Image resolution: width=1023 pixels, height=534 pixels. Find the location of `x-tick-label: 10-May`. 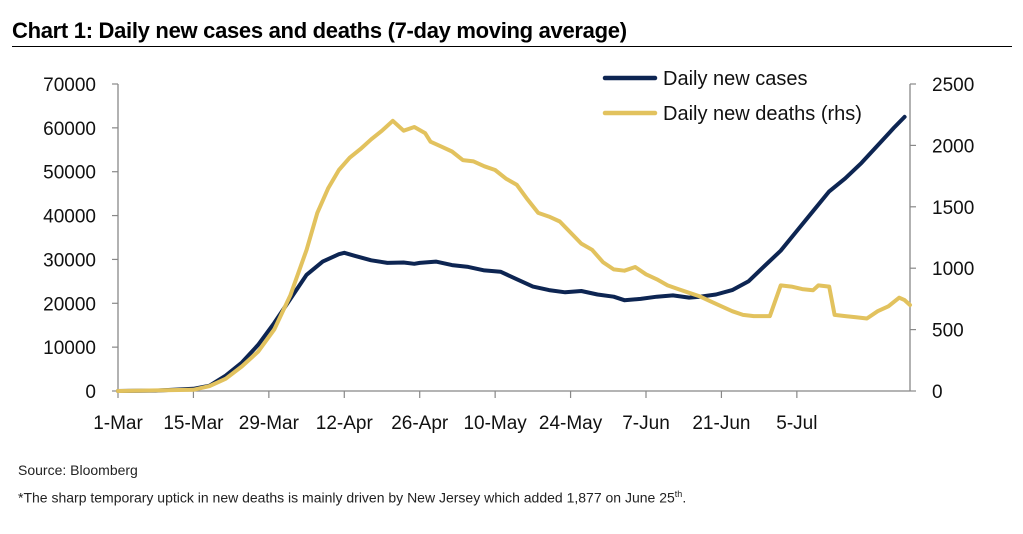

x-tick-label: 10-May is located at coordinates (495, 423).